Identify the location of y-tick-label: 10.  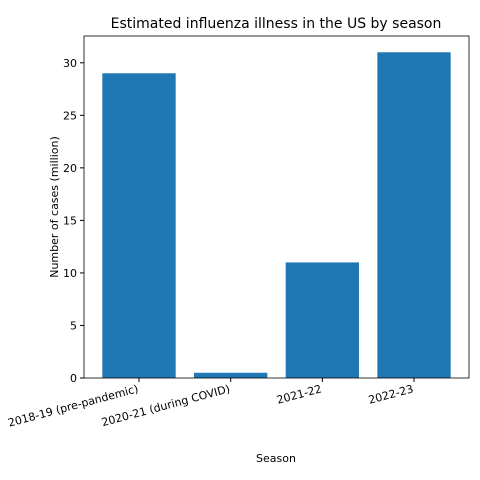
(70, 273).